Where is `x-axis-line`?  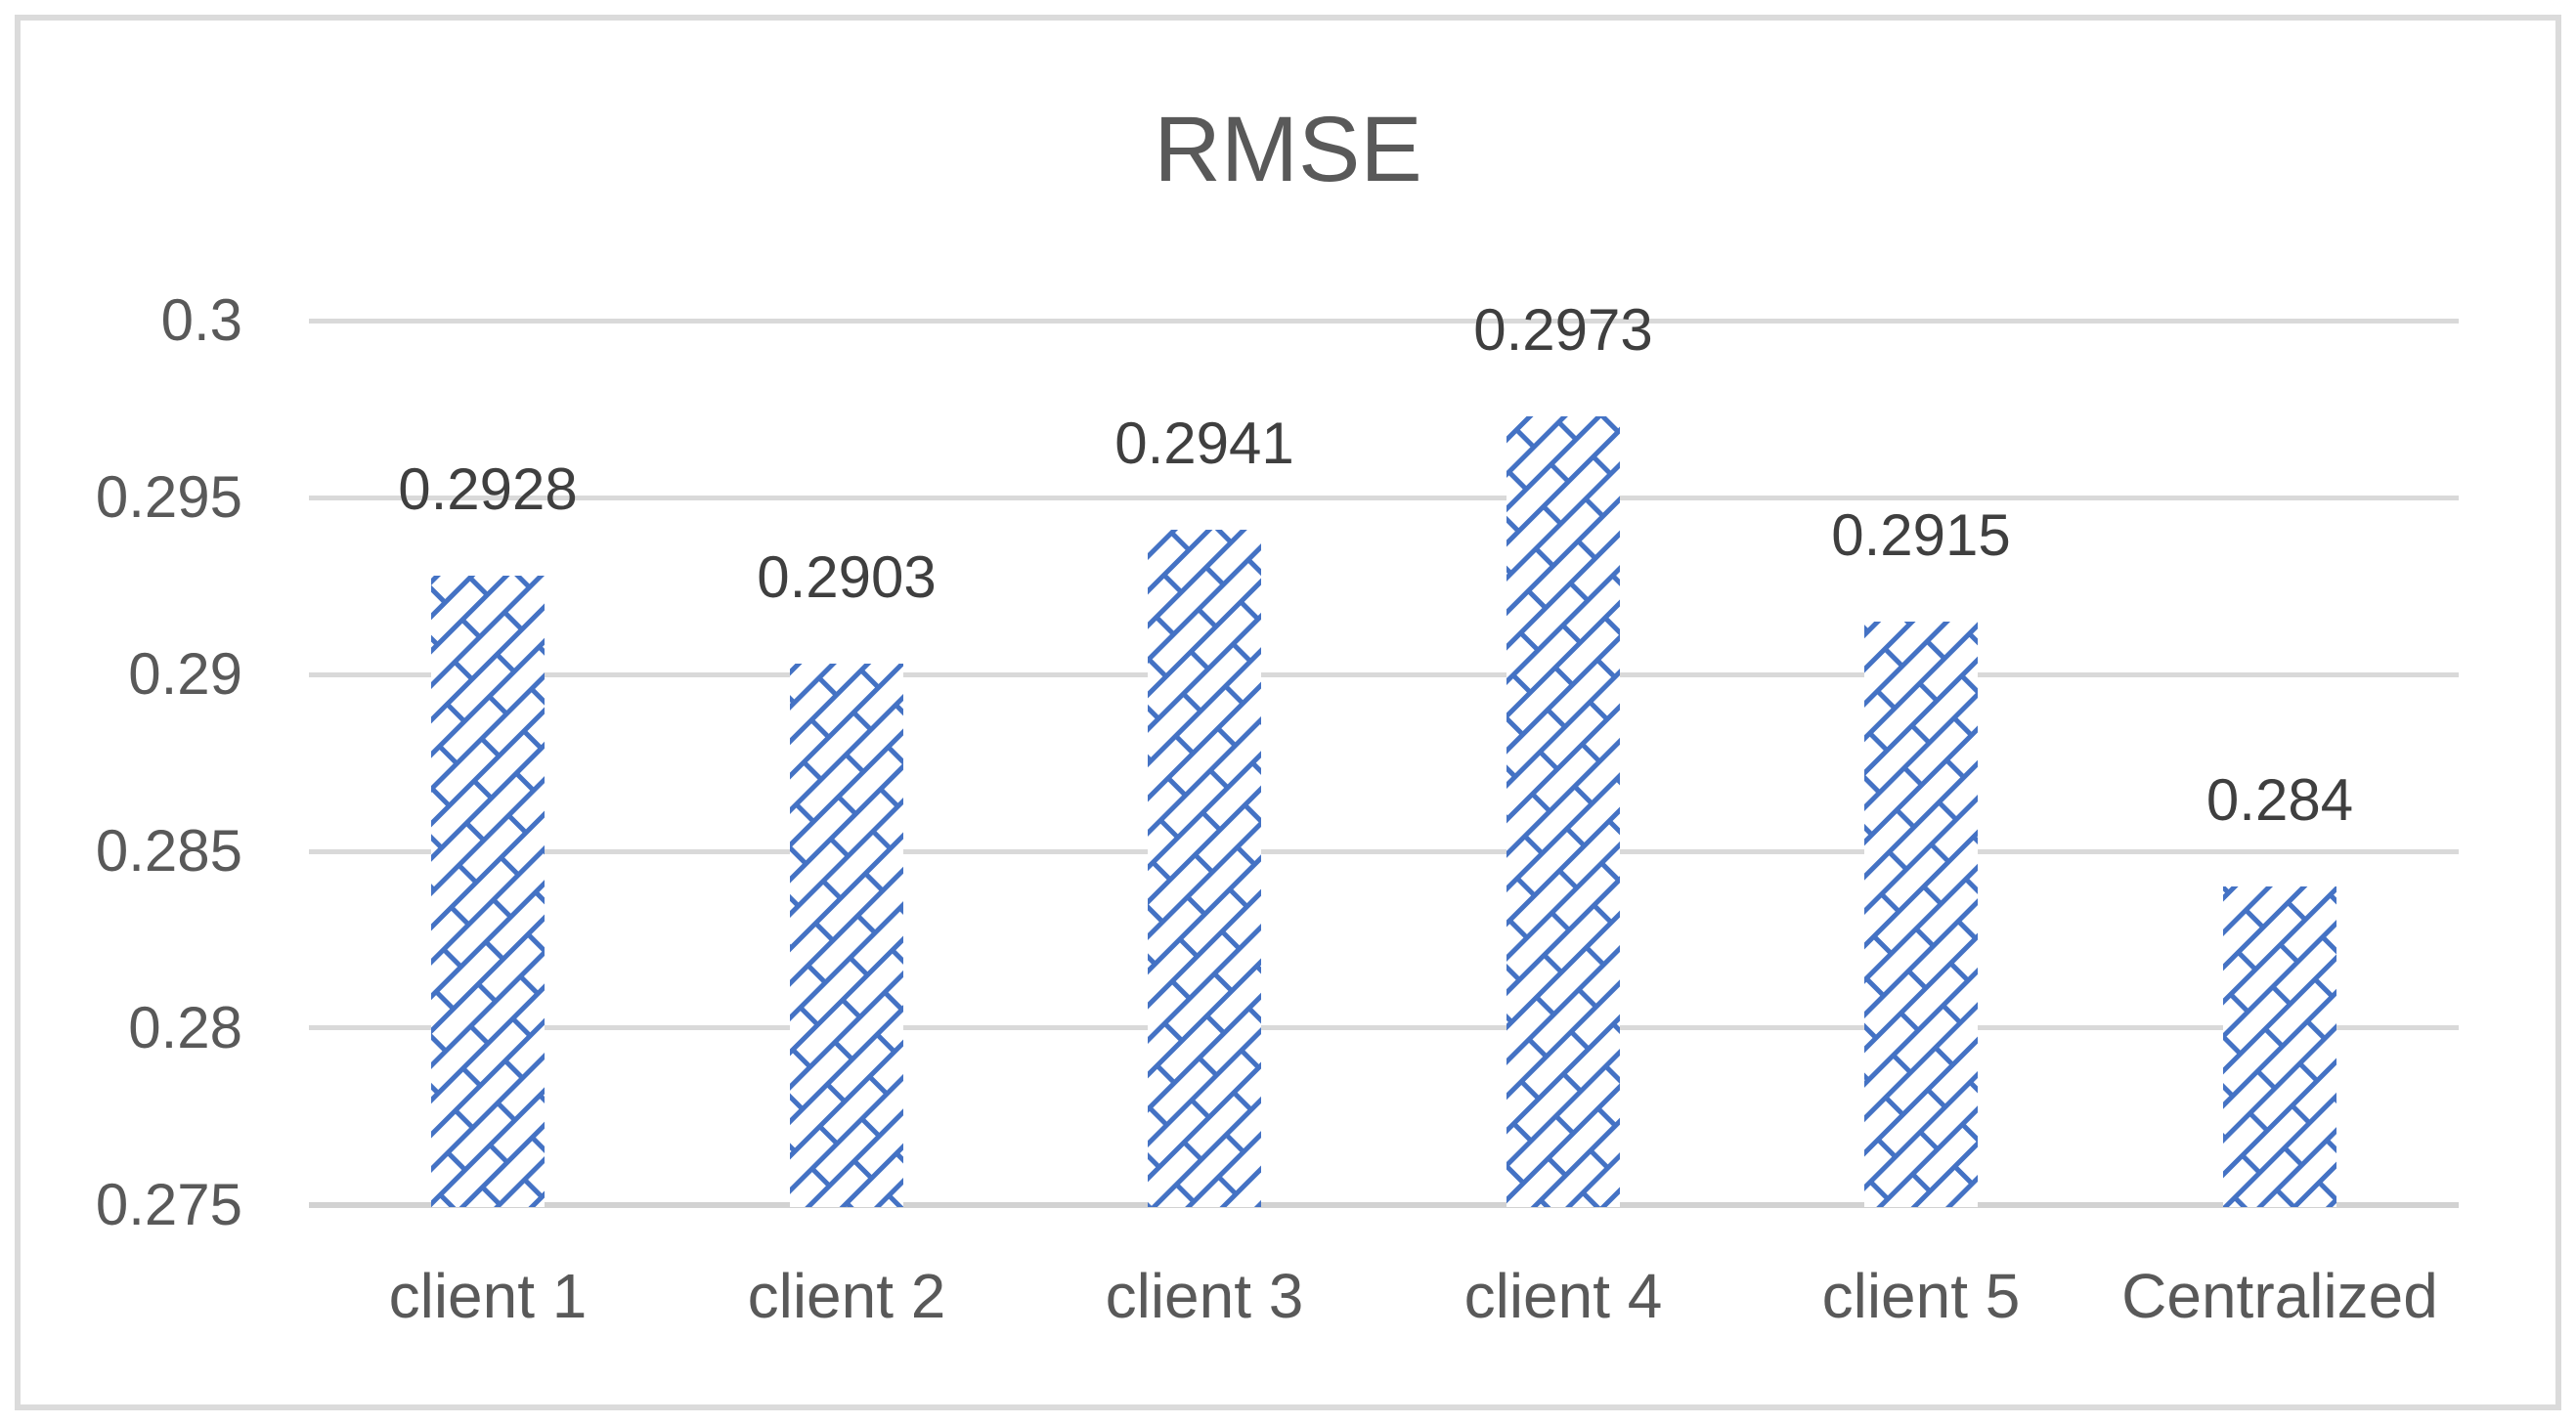 x-axis-line is located at coordinates (1384, 1205).